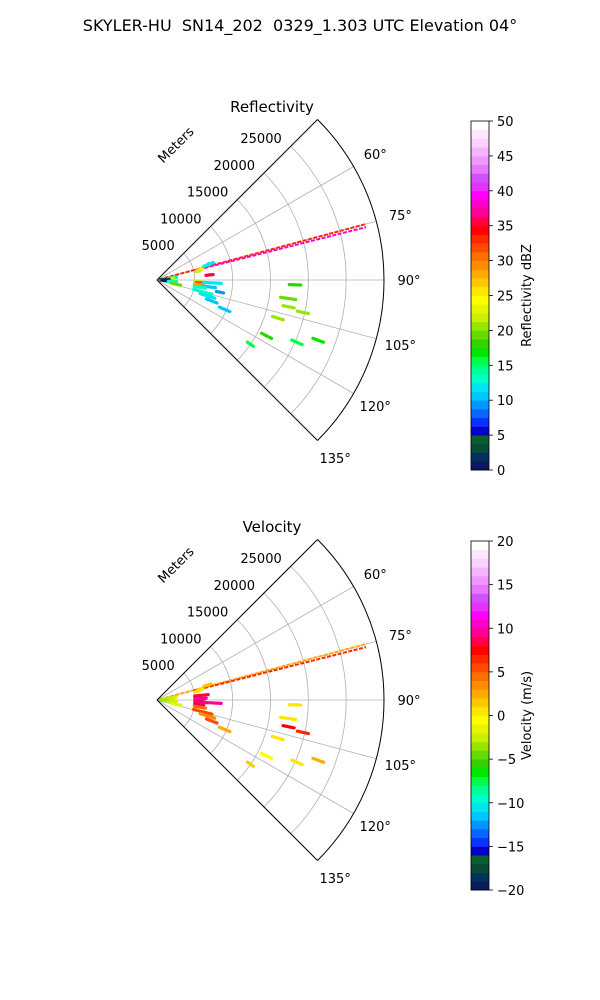 This screenshot has width=600, height=1000. What do you see at coordinates (177, 145) in the screenshot?
I see `range-axis-label: Meters` at bounding box center [177, 145].